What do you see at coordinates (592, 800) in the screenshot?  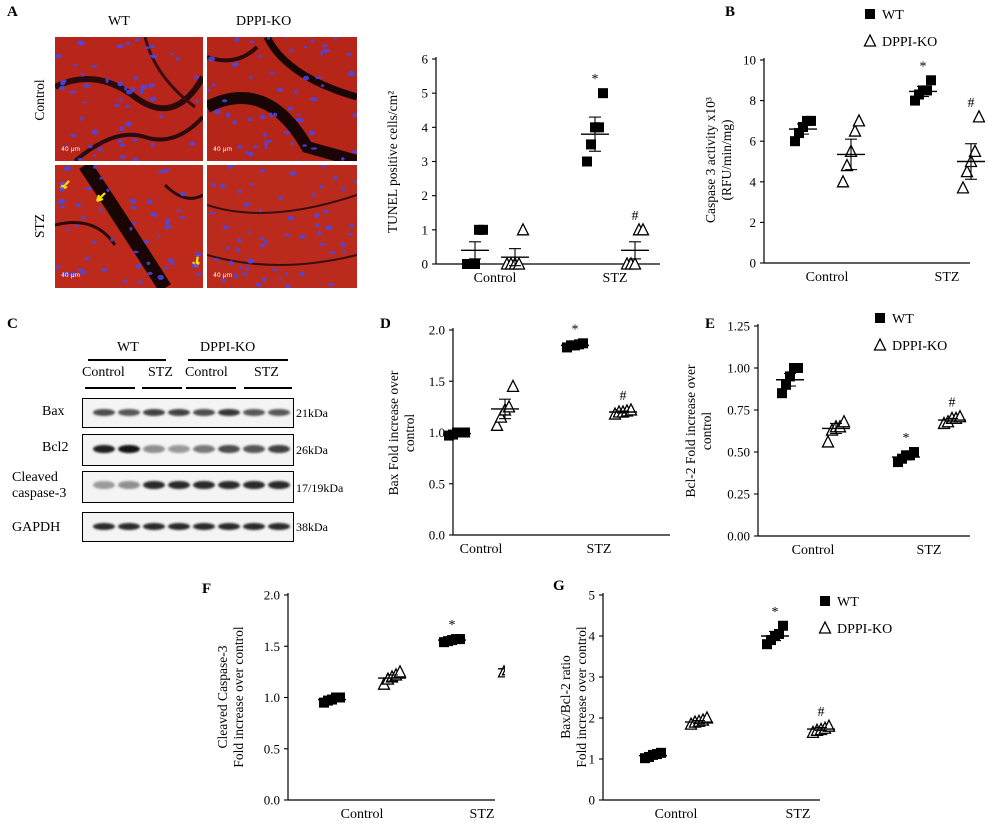 I see `y-tick-label: 0` at bounding box center [592, 800].